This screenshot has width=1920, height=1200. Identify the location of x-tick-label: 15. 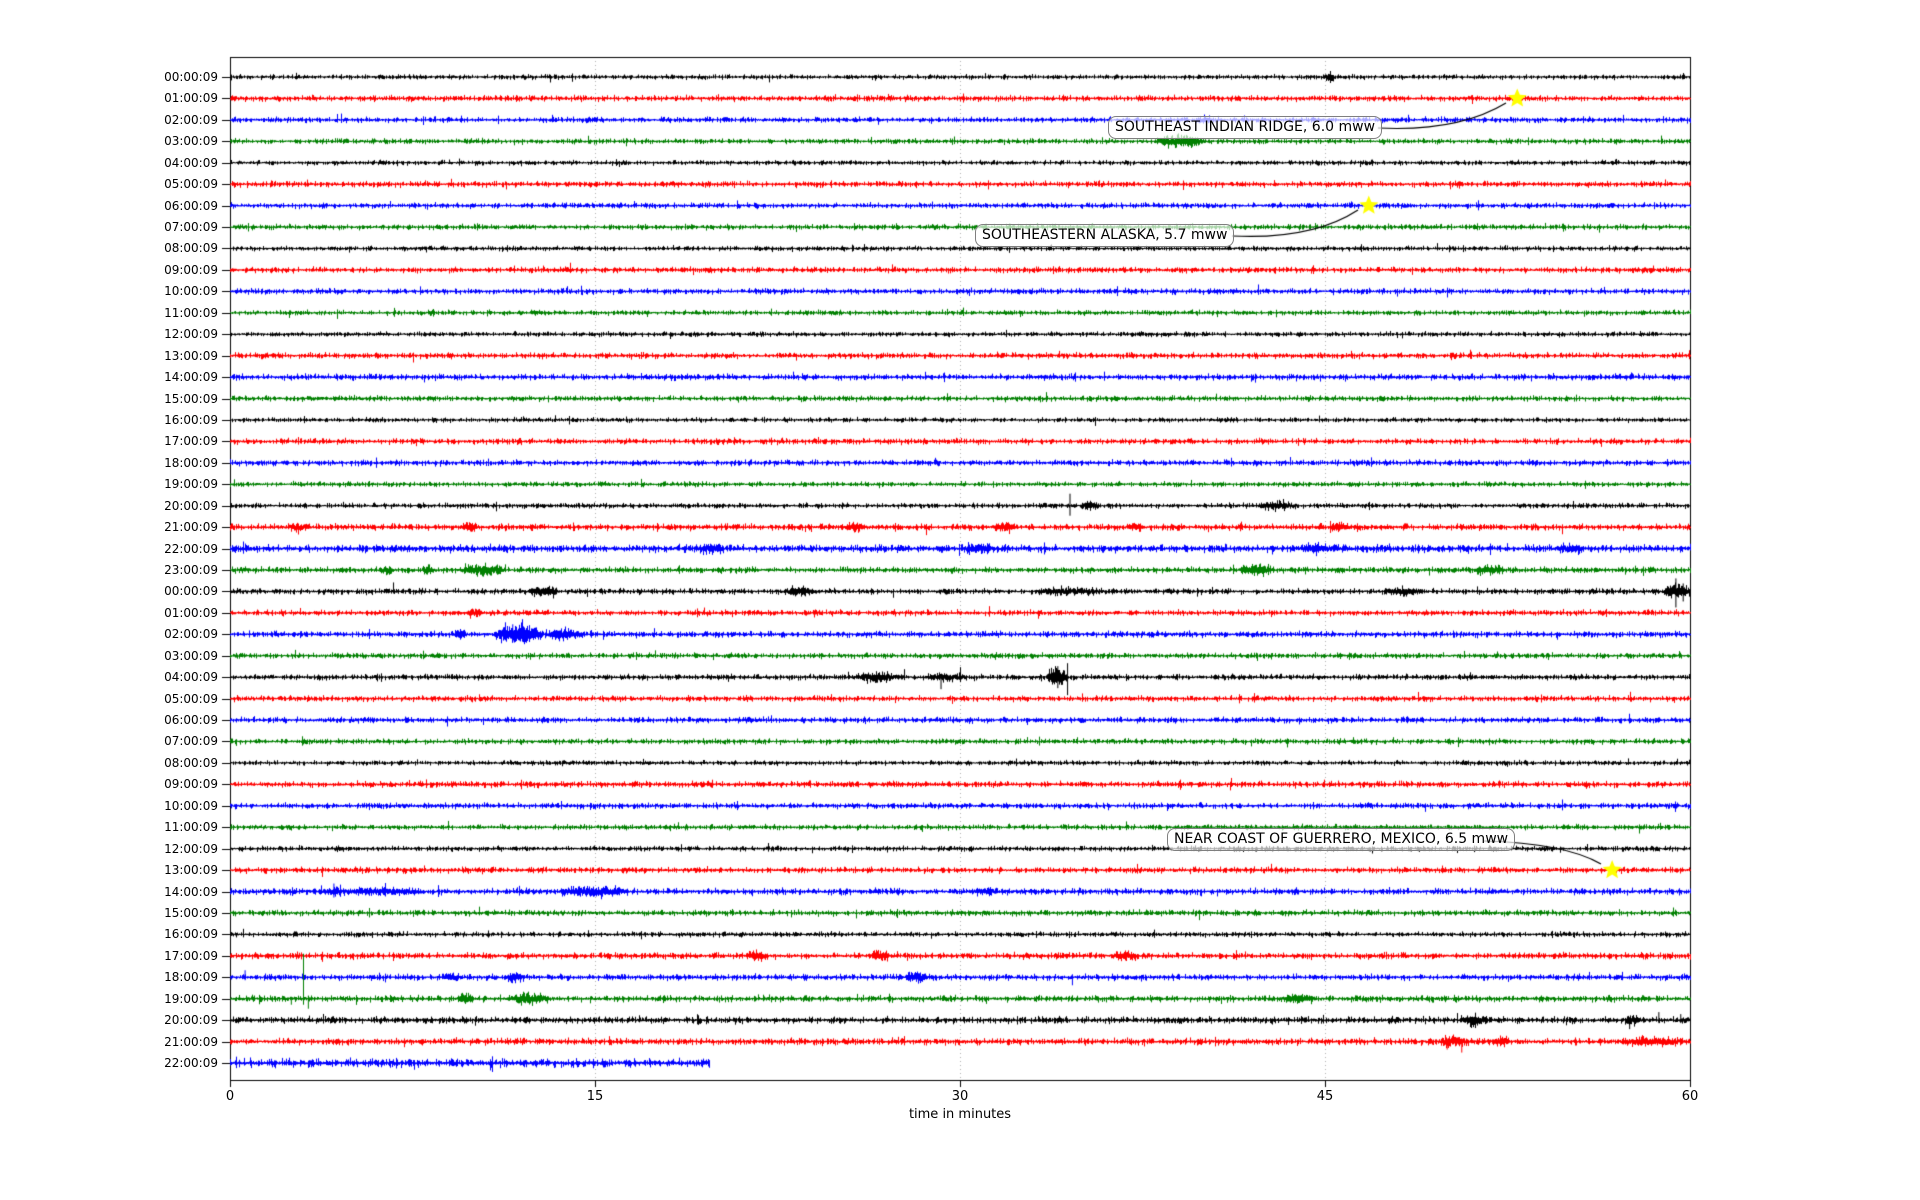
(595, 1096).